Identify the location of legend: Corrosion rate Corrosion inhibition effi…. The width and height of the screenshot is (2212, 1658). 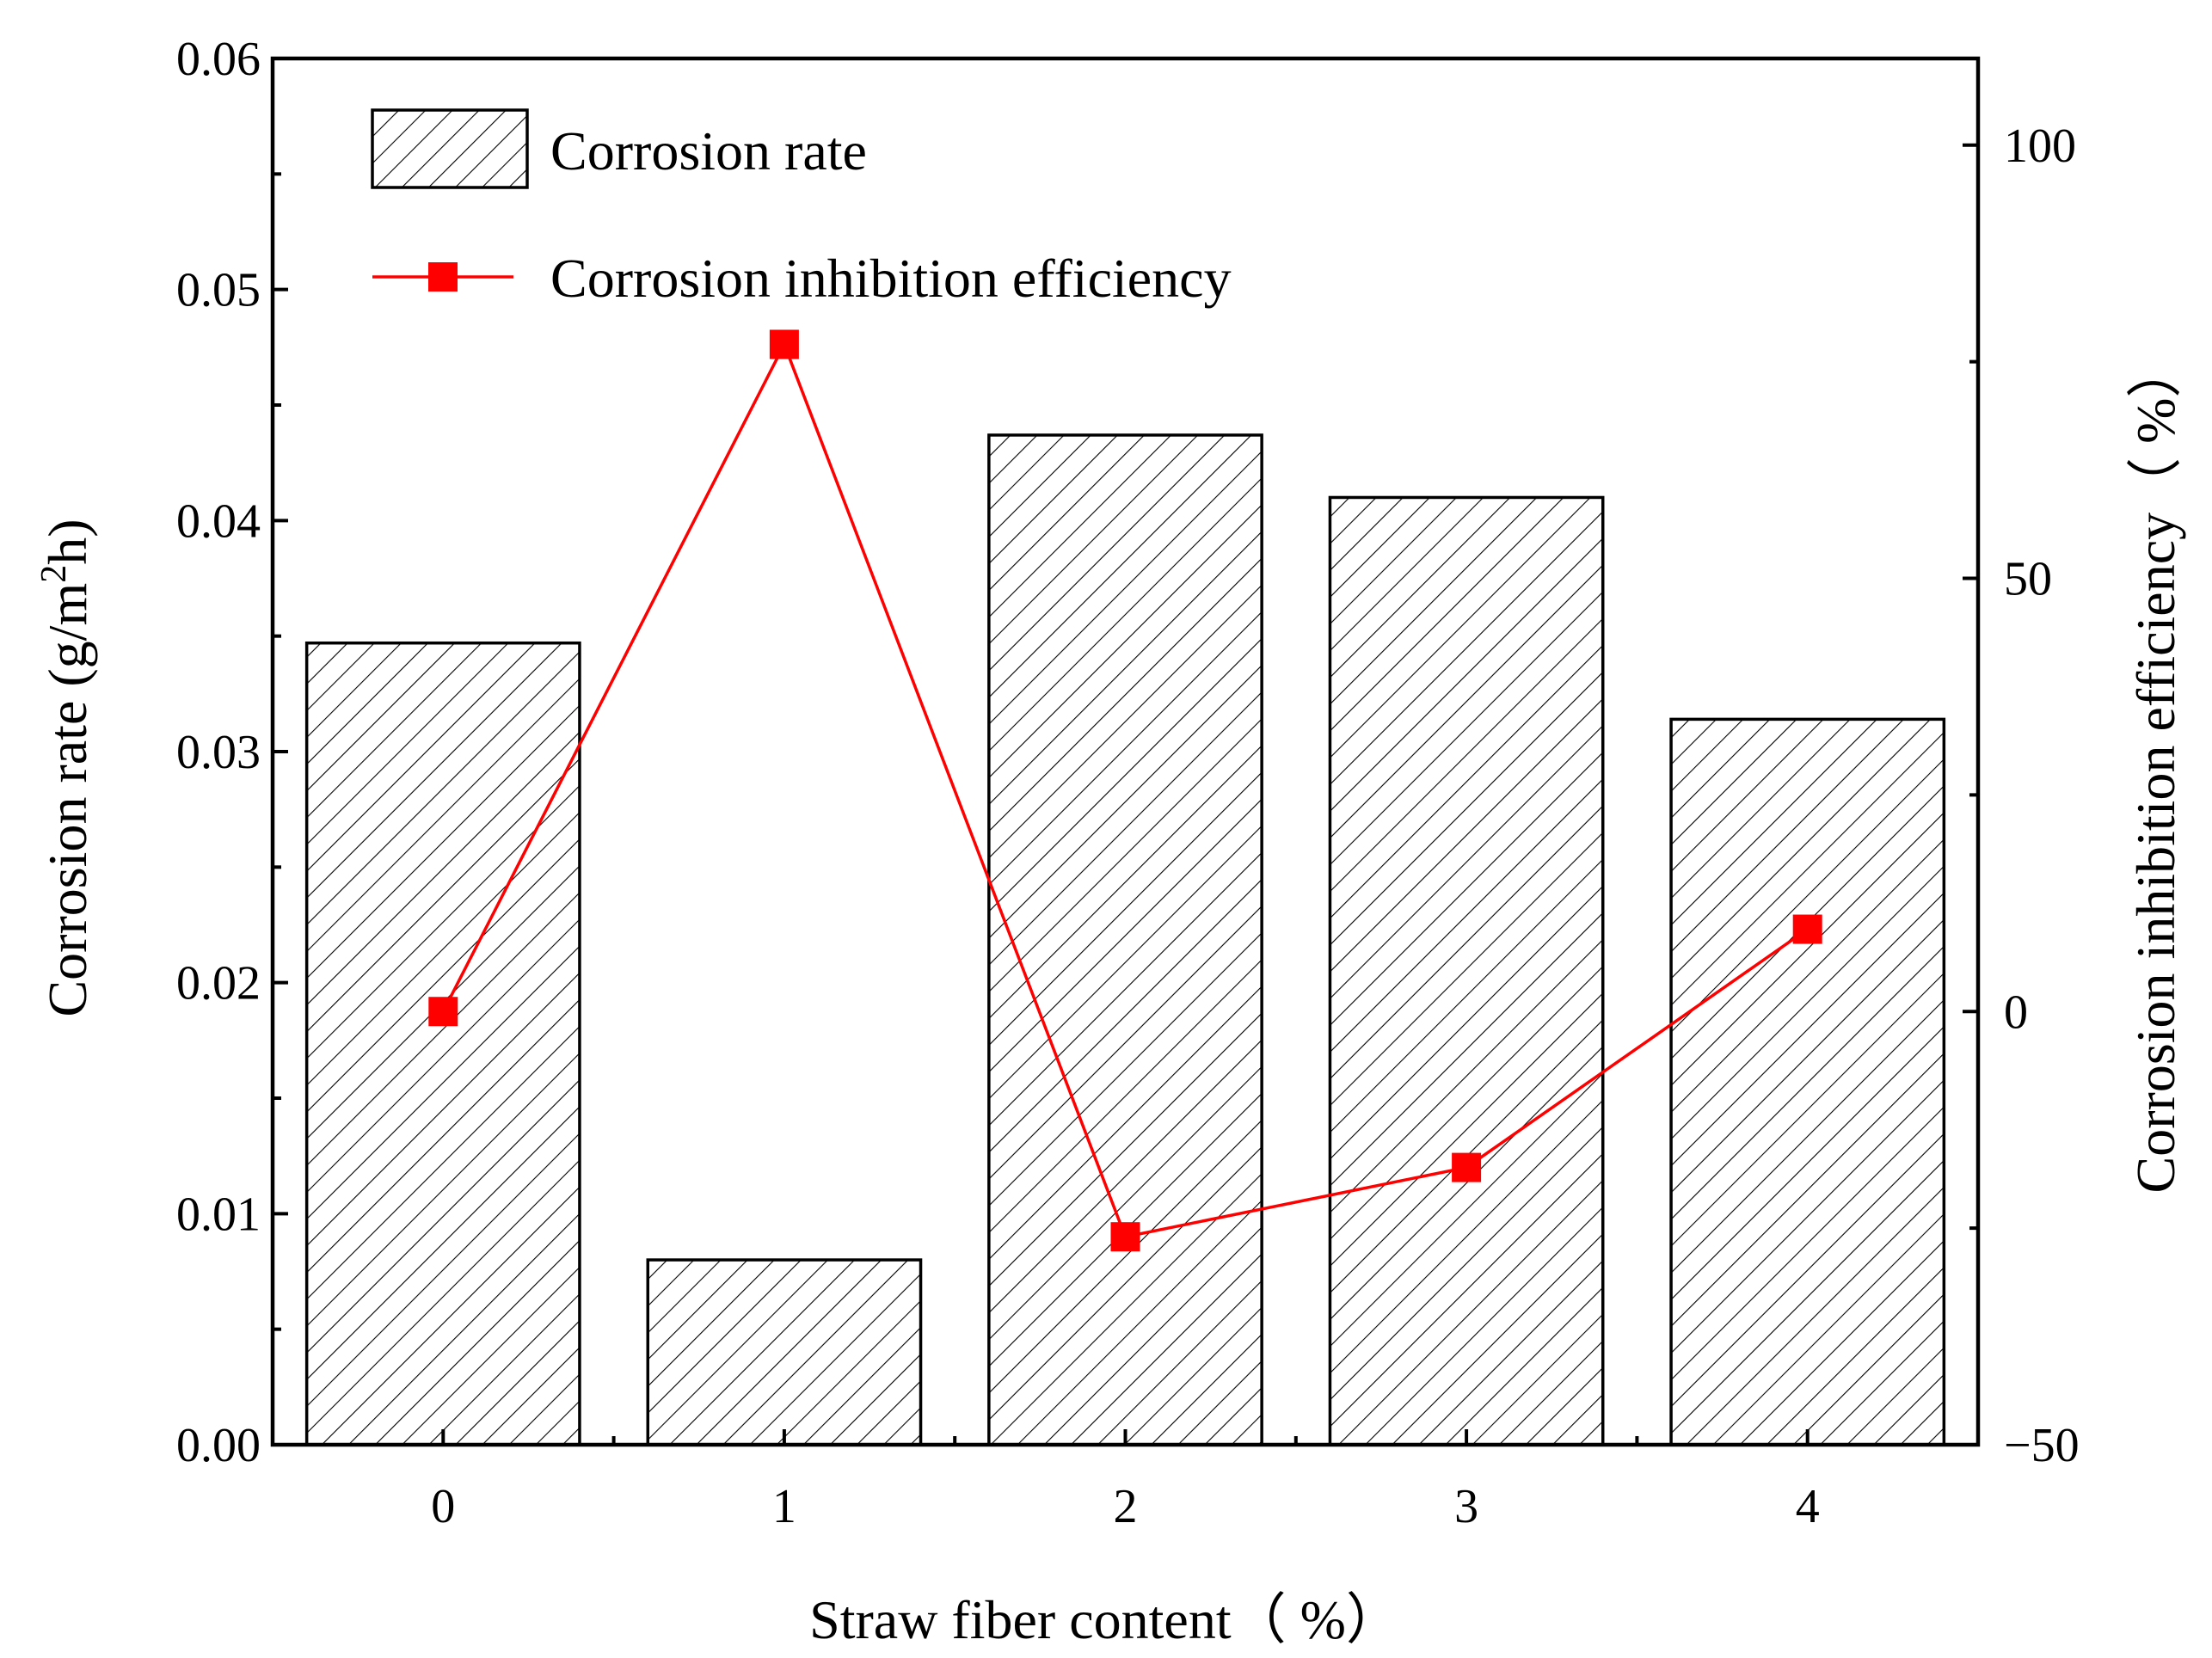
(801, 209).